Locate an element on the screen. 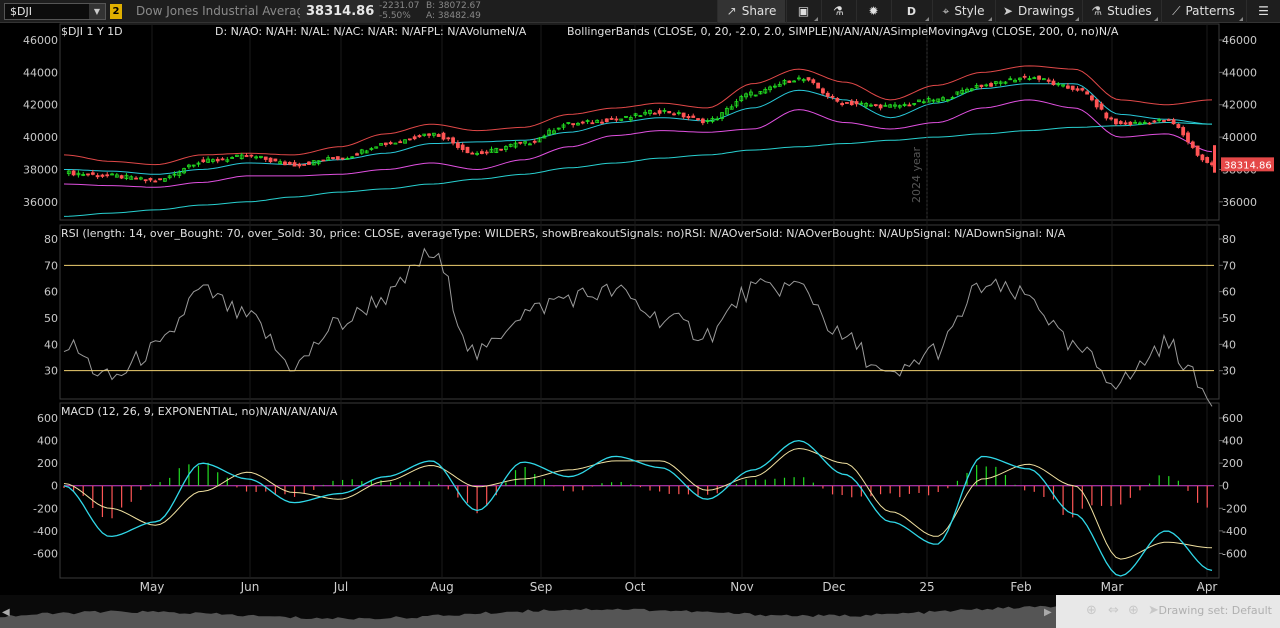 The width and height of the screenshot is (1280, 628). macd-axis-left-label: 600 is located at coordinates (47, 418).